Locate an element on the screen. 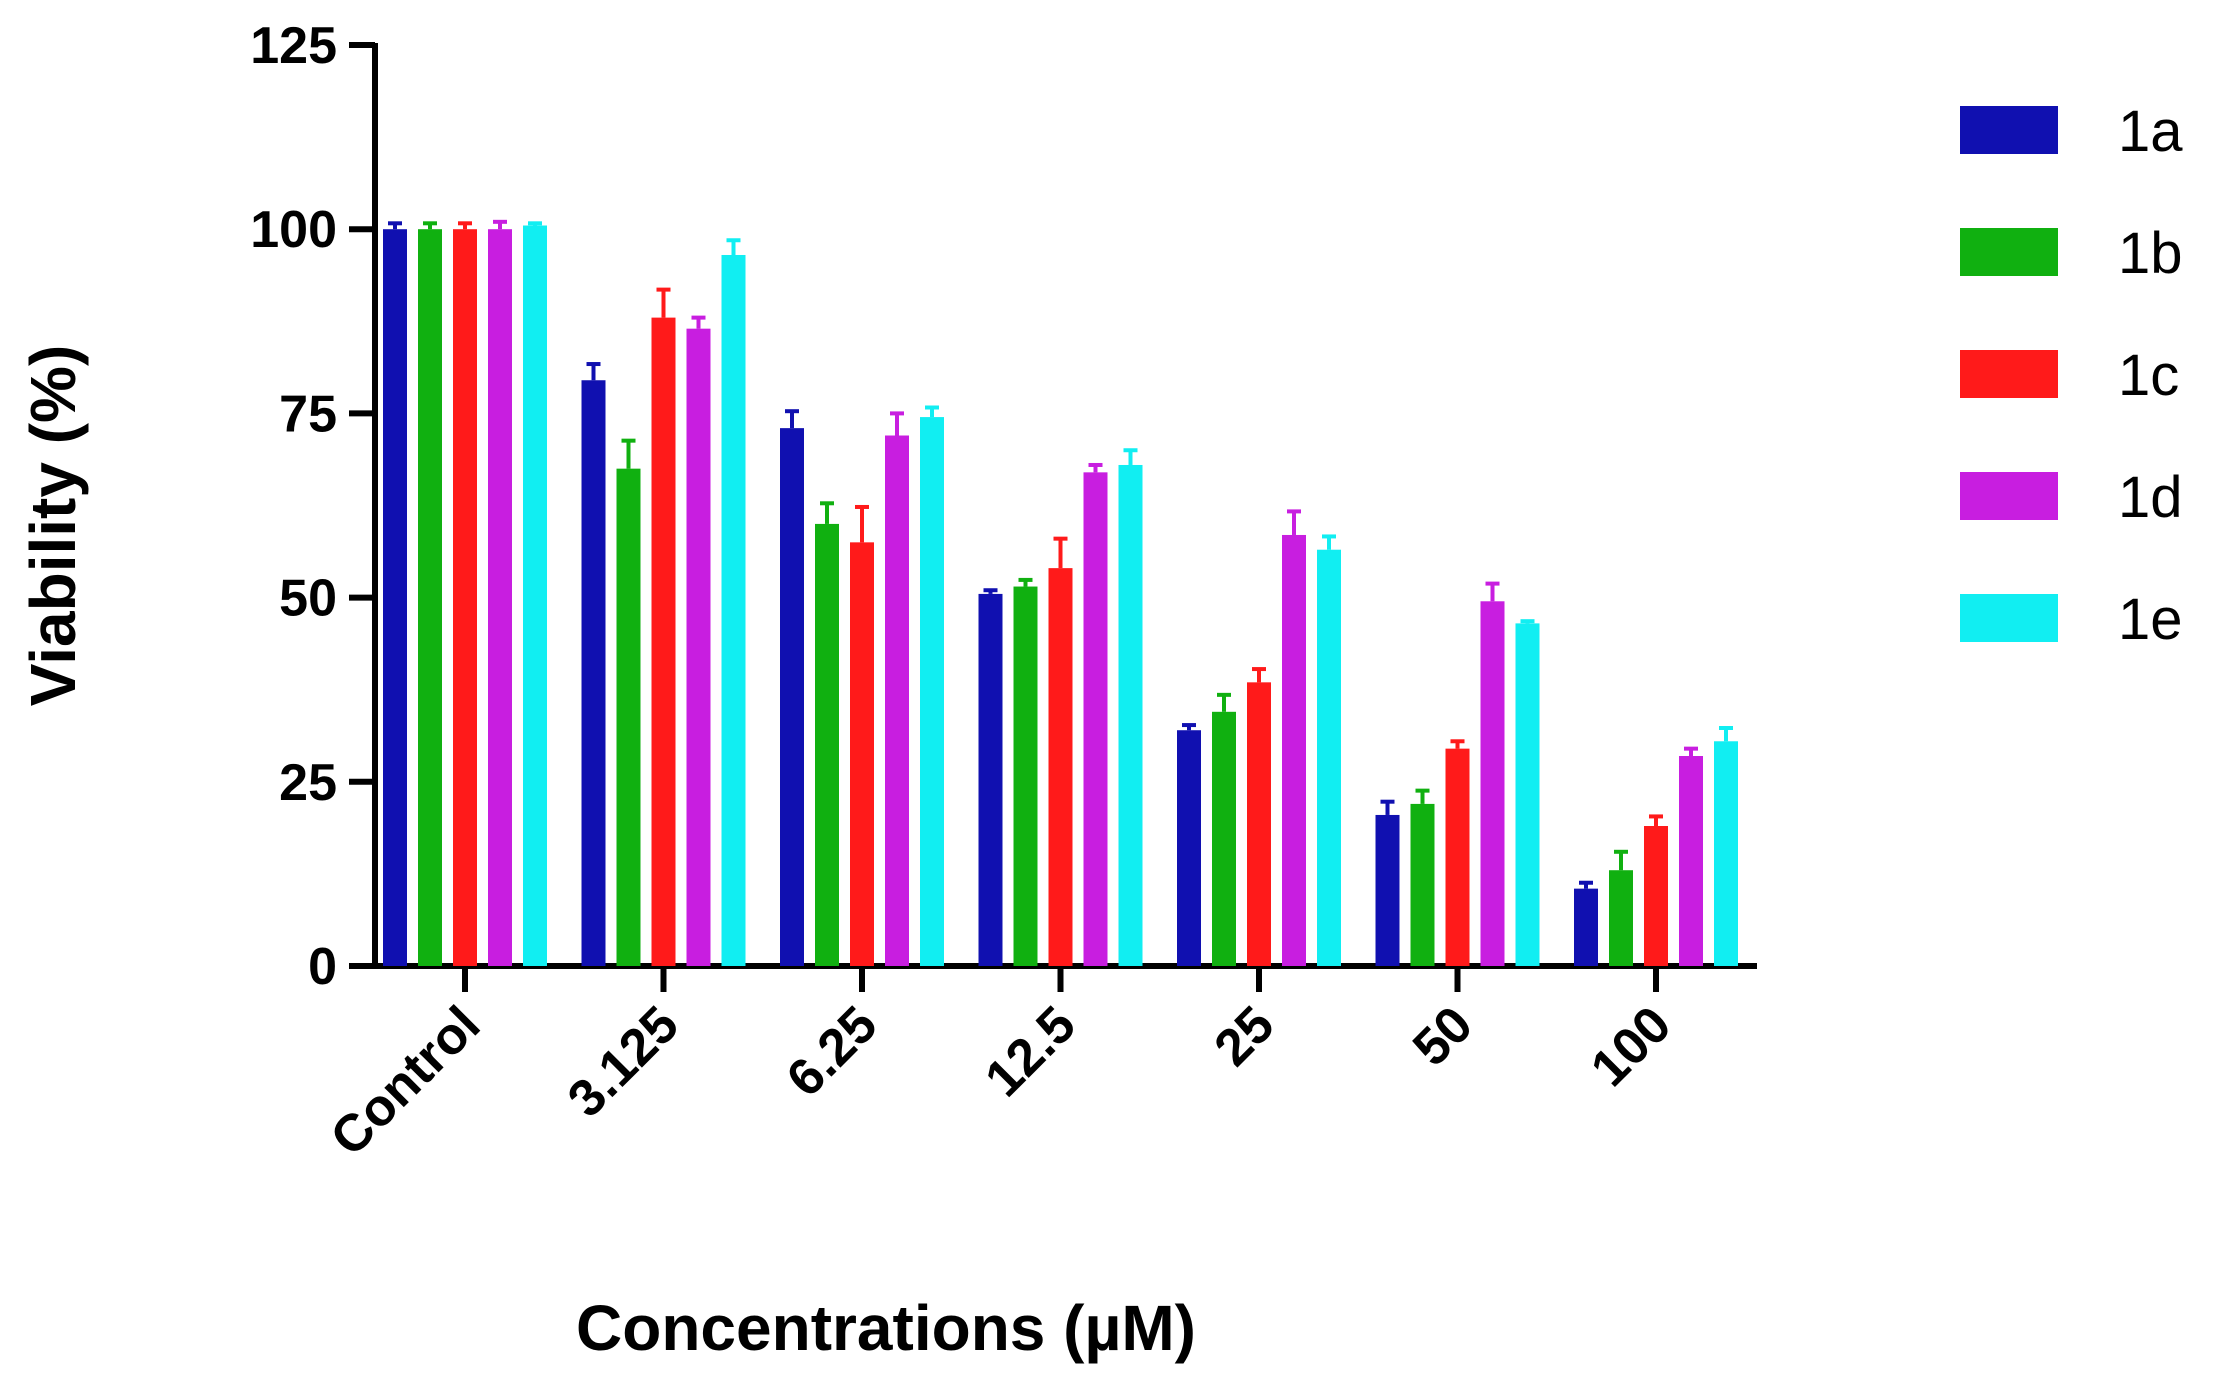 The width and height of the screenshot is (2216, 1389). y-axis: 0 25 50 75 100 125 is located at coordinates (314, 506).